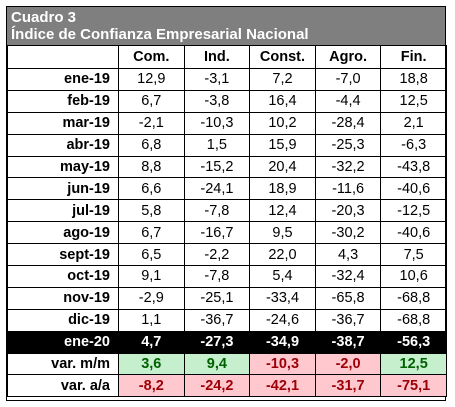 The height and width of the screenshot is (407, 455). I want to click on row-label: jul-19, so click(63, 211).